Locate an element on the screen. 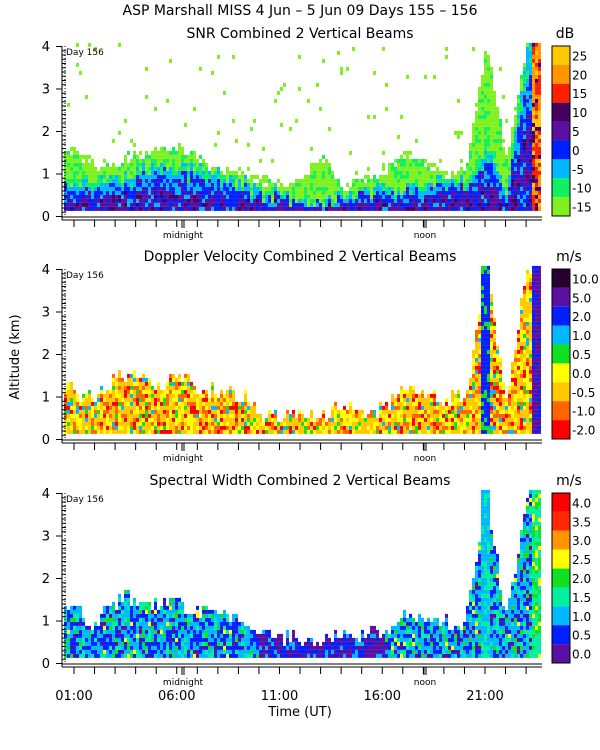 This screenshot has height=750, width=600. panel-title: Spectral Width Combined 2 Vertical Beams is located at coordinates (300, 481).